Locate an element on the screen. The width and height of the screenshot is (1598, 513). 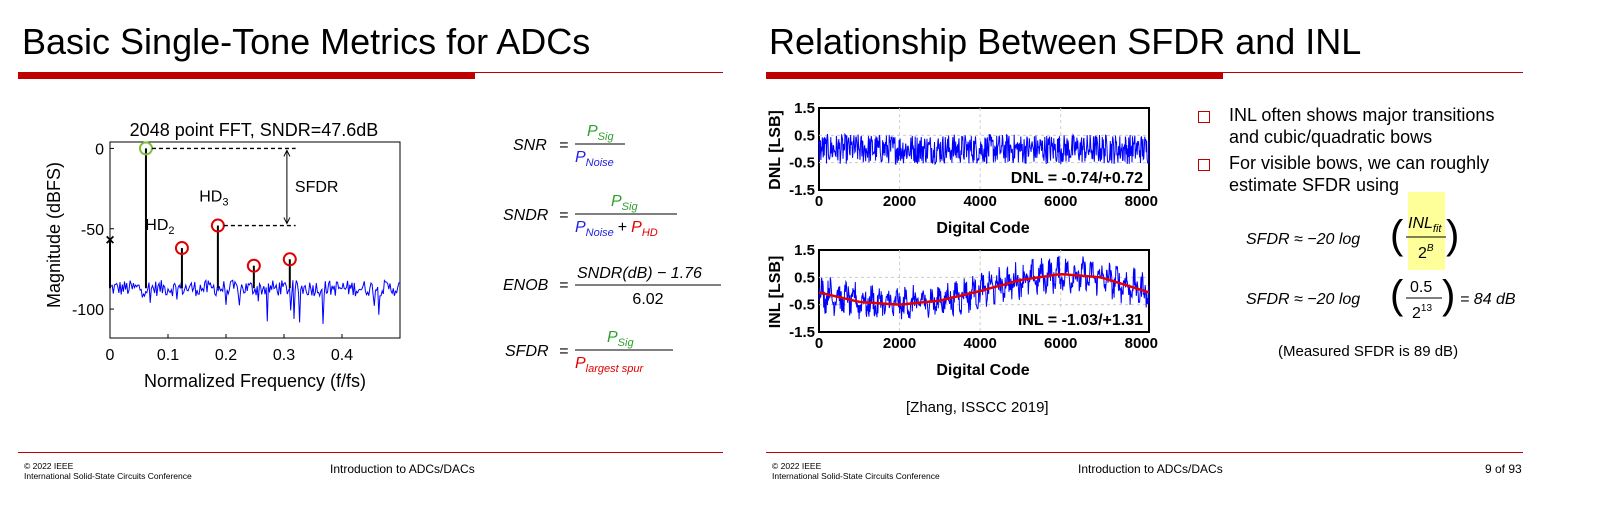
sndr-den1-sub: Noise is located at coordinates (600, 233).